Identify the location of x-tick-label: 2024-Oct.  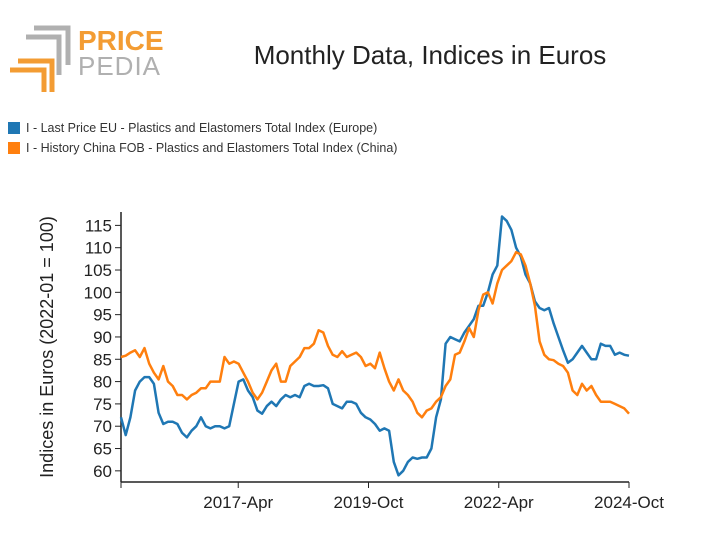
(629, 502).